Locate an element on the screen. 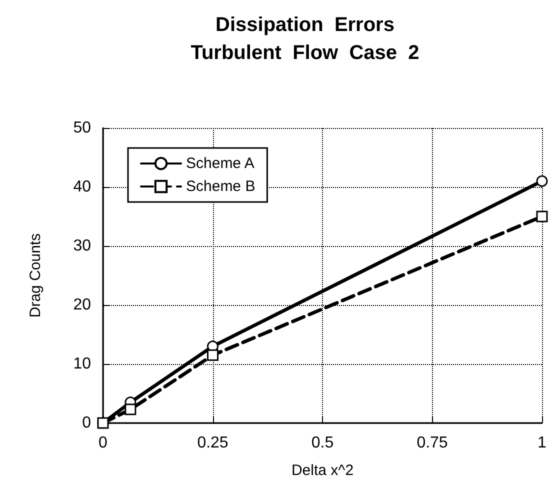 Image resolution: width=554 pixels, height=495 pixels. x-tick-label: 1 is located at coordinates (542, 443).